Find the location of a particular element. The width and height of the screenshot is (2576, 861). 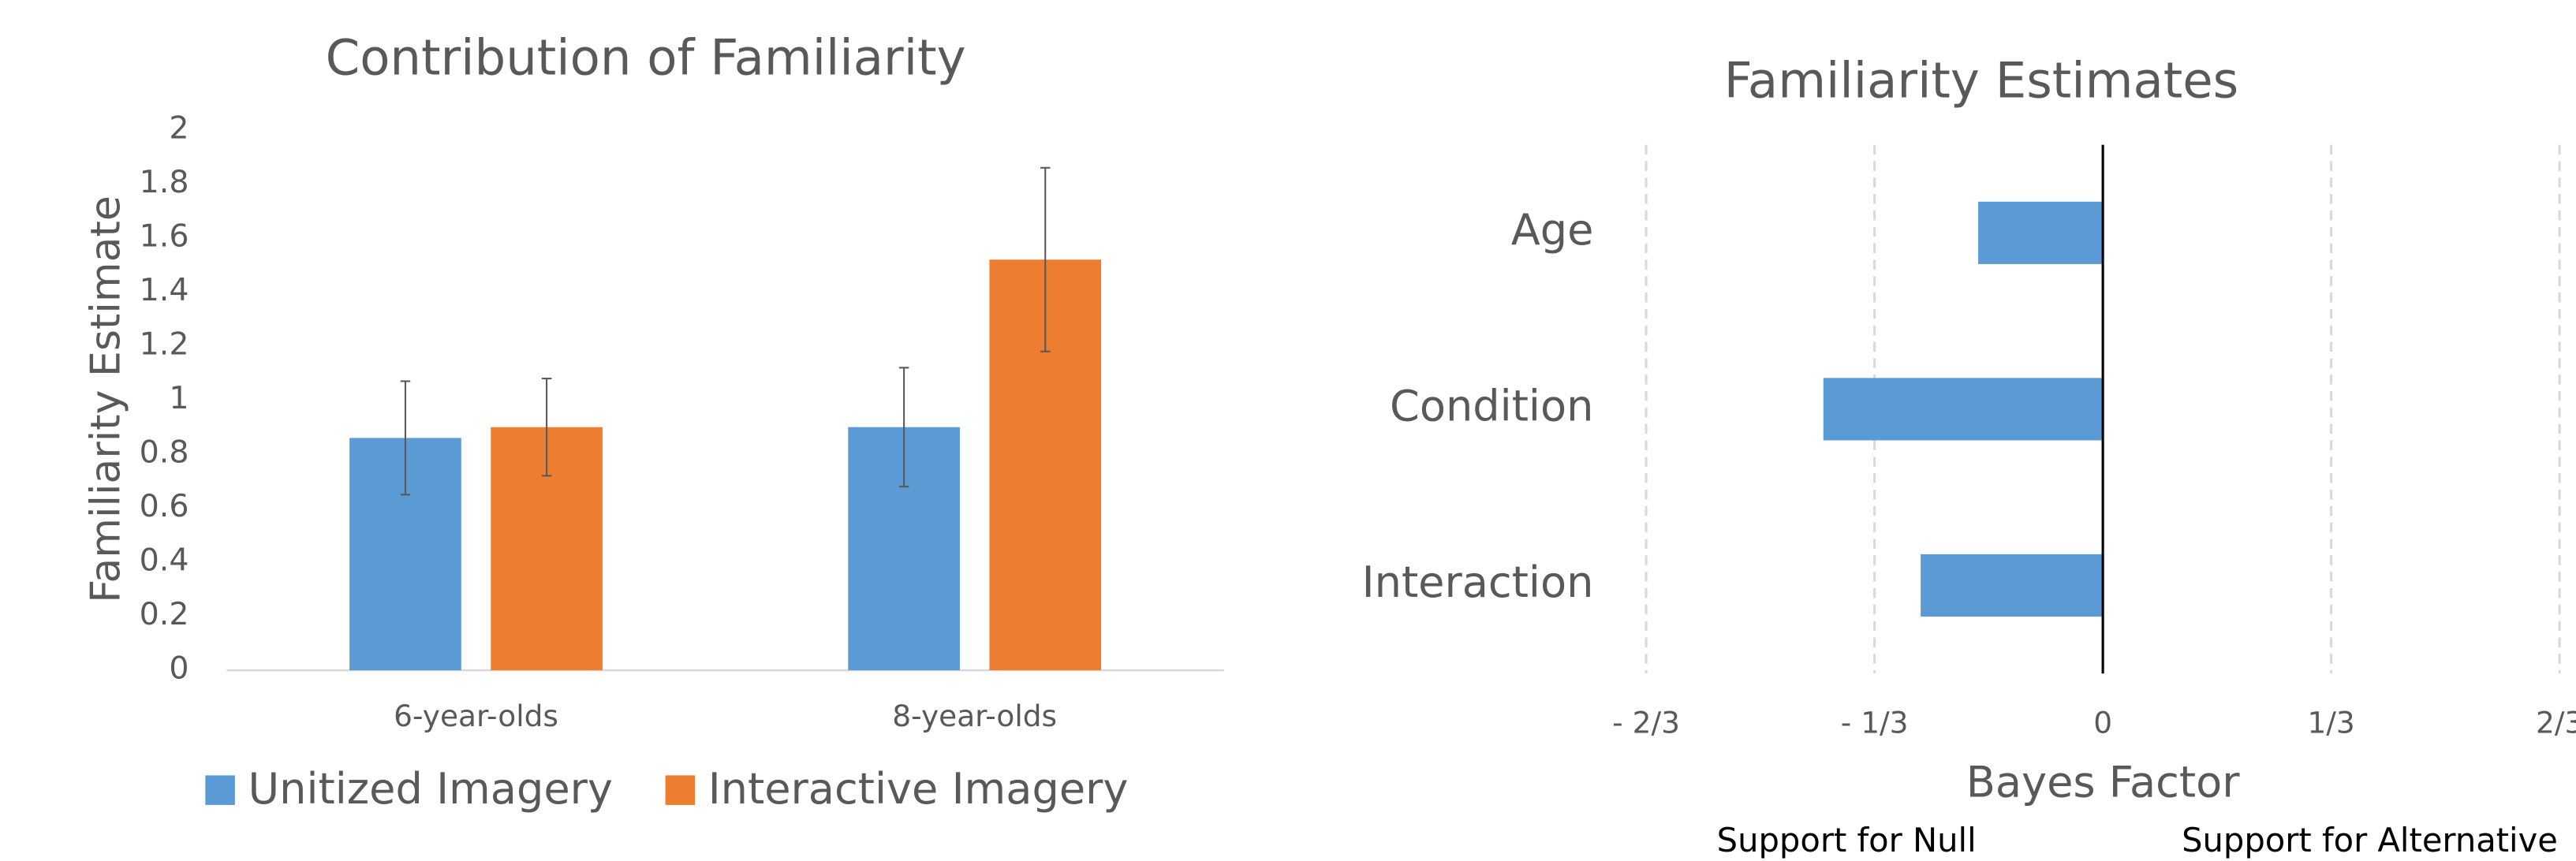

annotation: Support for Null is located at coordinates (1847, 840).